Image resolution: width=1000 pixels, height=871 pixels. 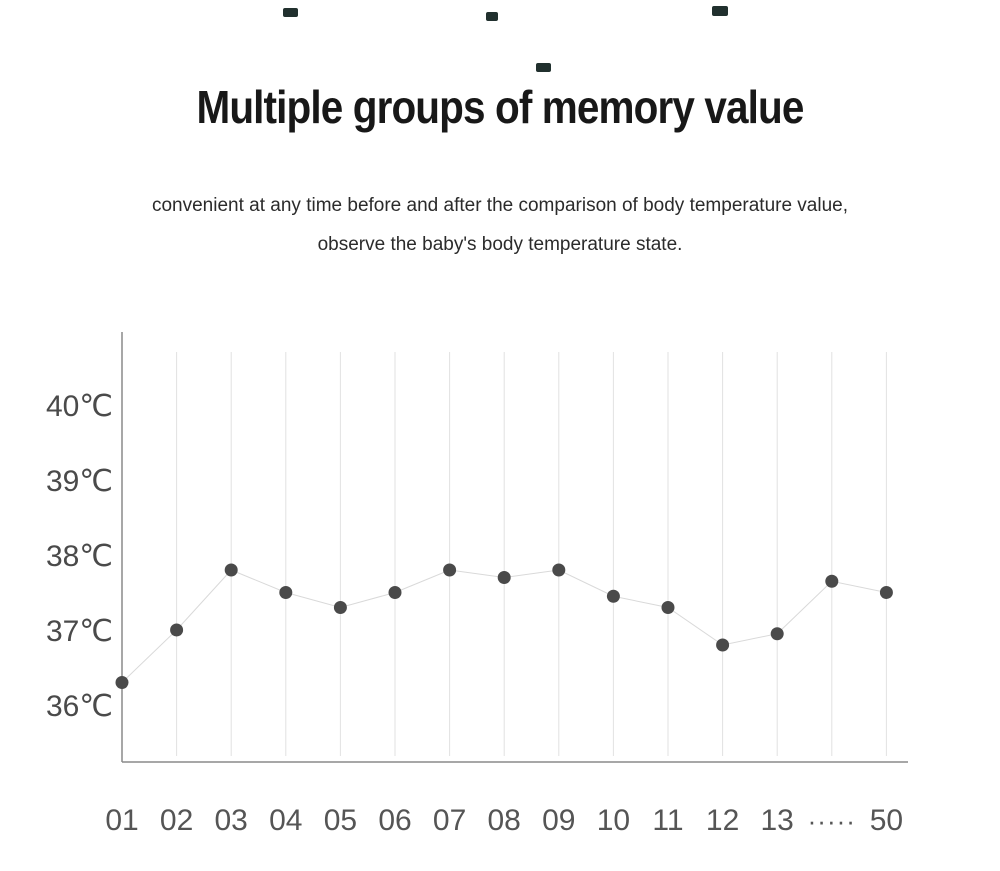 I want to click on x-tick-label: 11, so click(x=667, y=820).